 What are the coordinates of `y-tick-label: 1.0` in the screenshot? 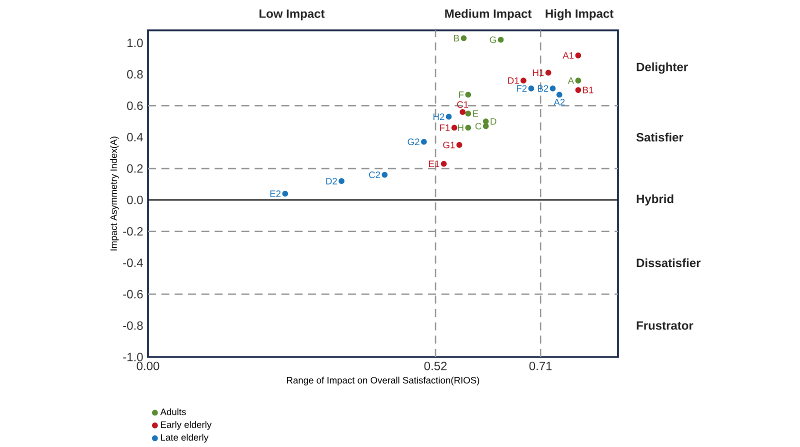 It's located at (135, 43).